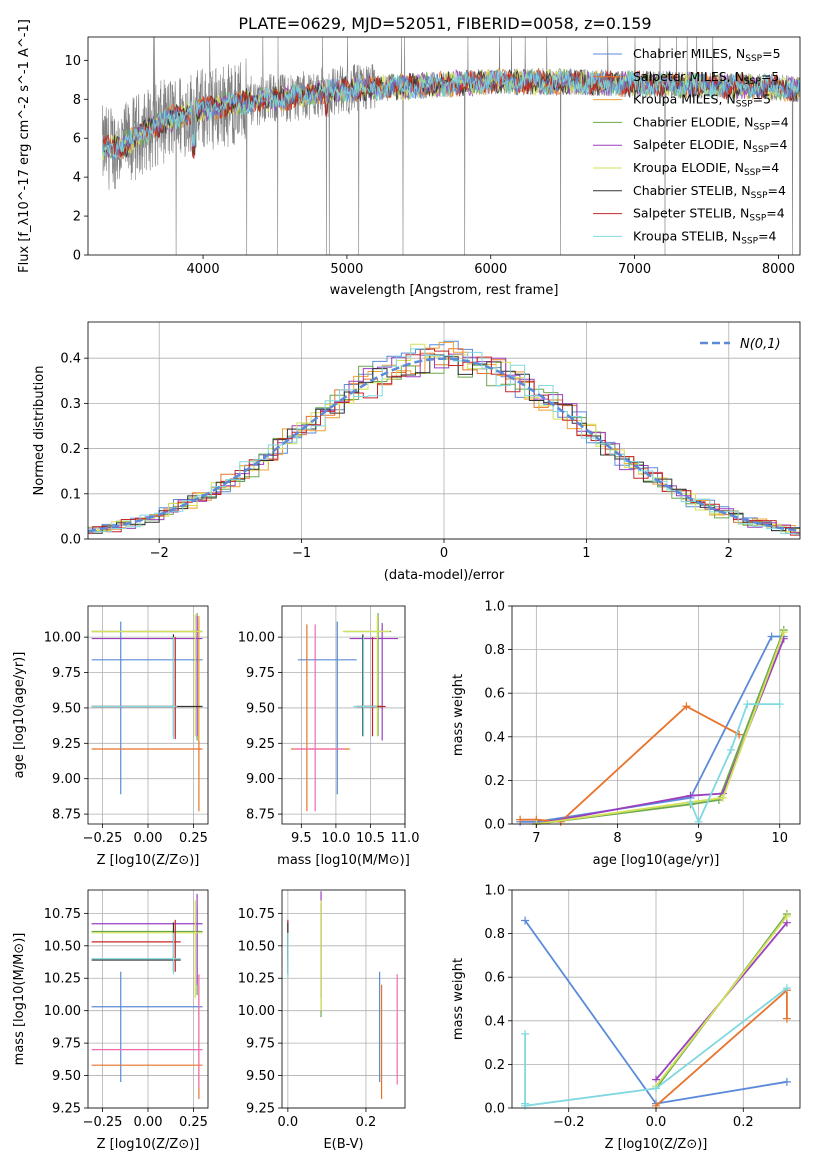 Image resolution: width=819 pixels, height=1170 pixels. What do you see at coordinates (536, 838) in the screenshot?
I see `x-tick-label: 7` at bounding box center [536, 838].